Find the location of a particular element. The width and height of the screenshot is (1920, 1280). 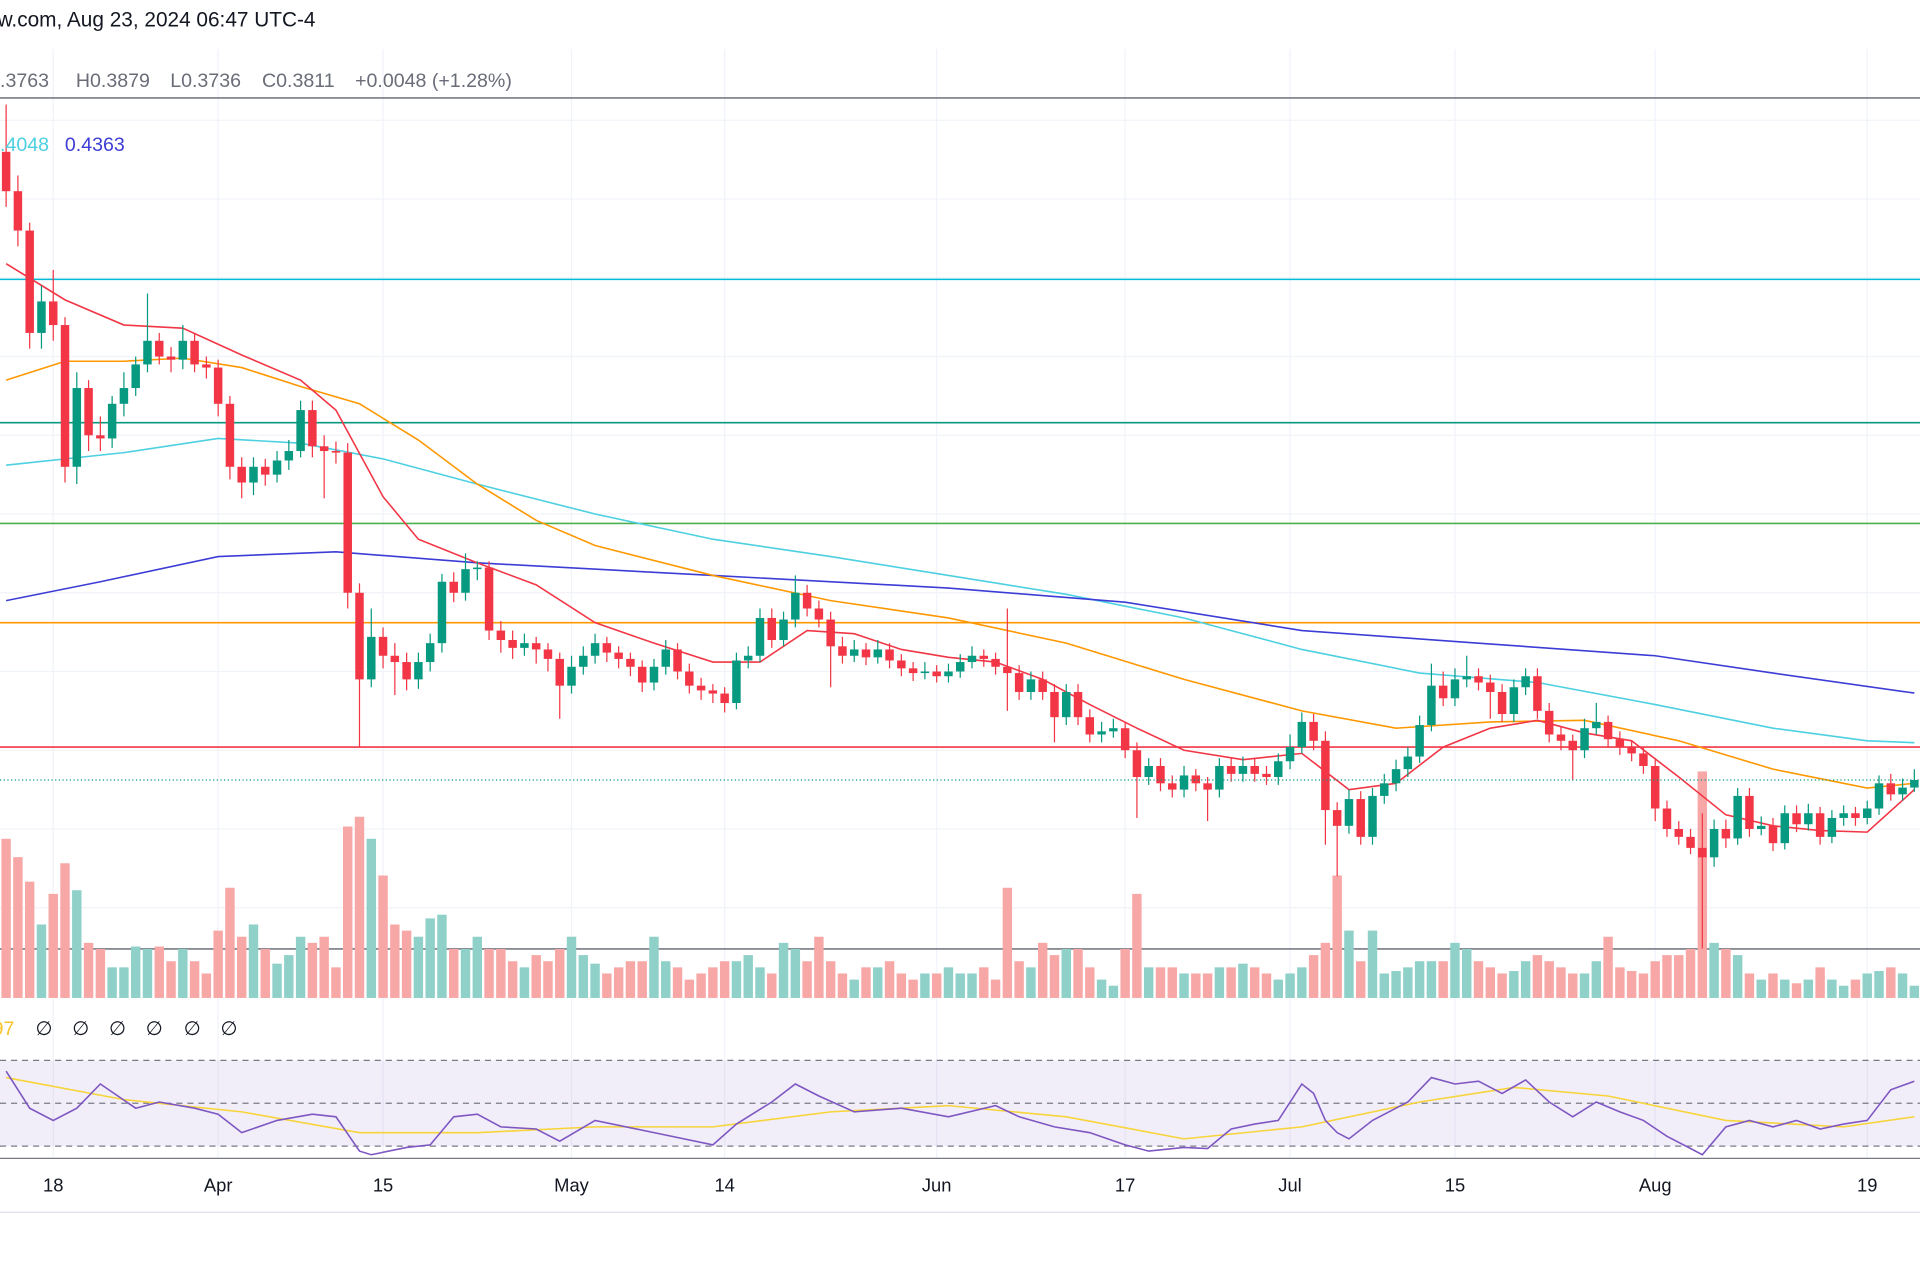

x-tick-label: Jun is located at coordinates (937, 1184).